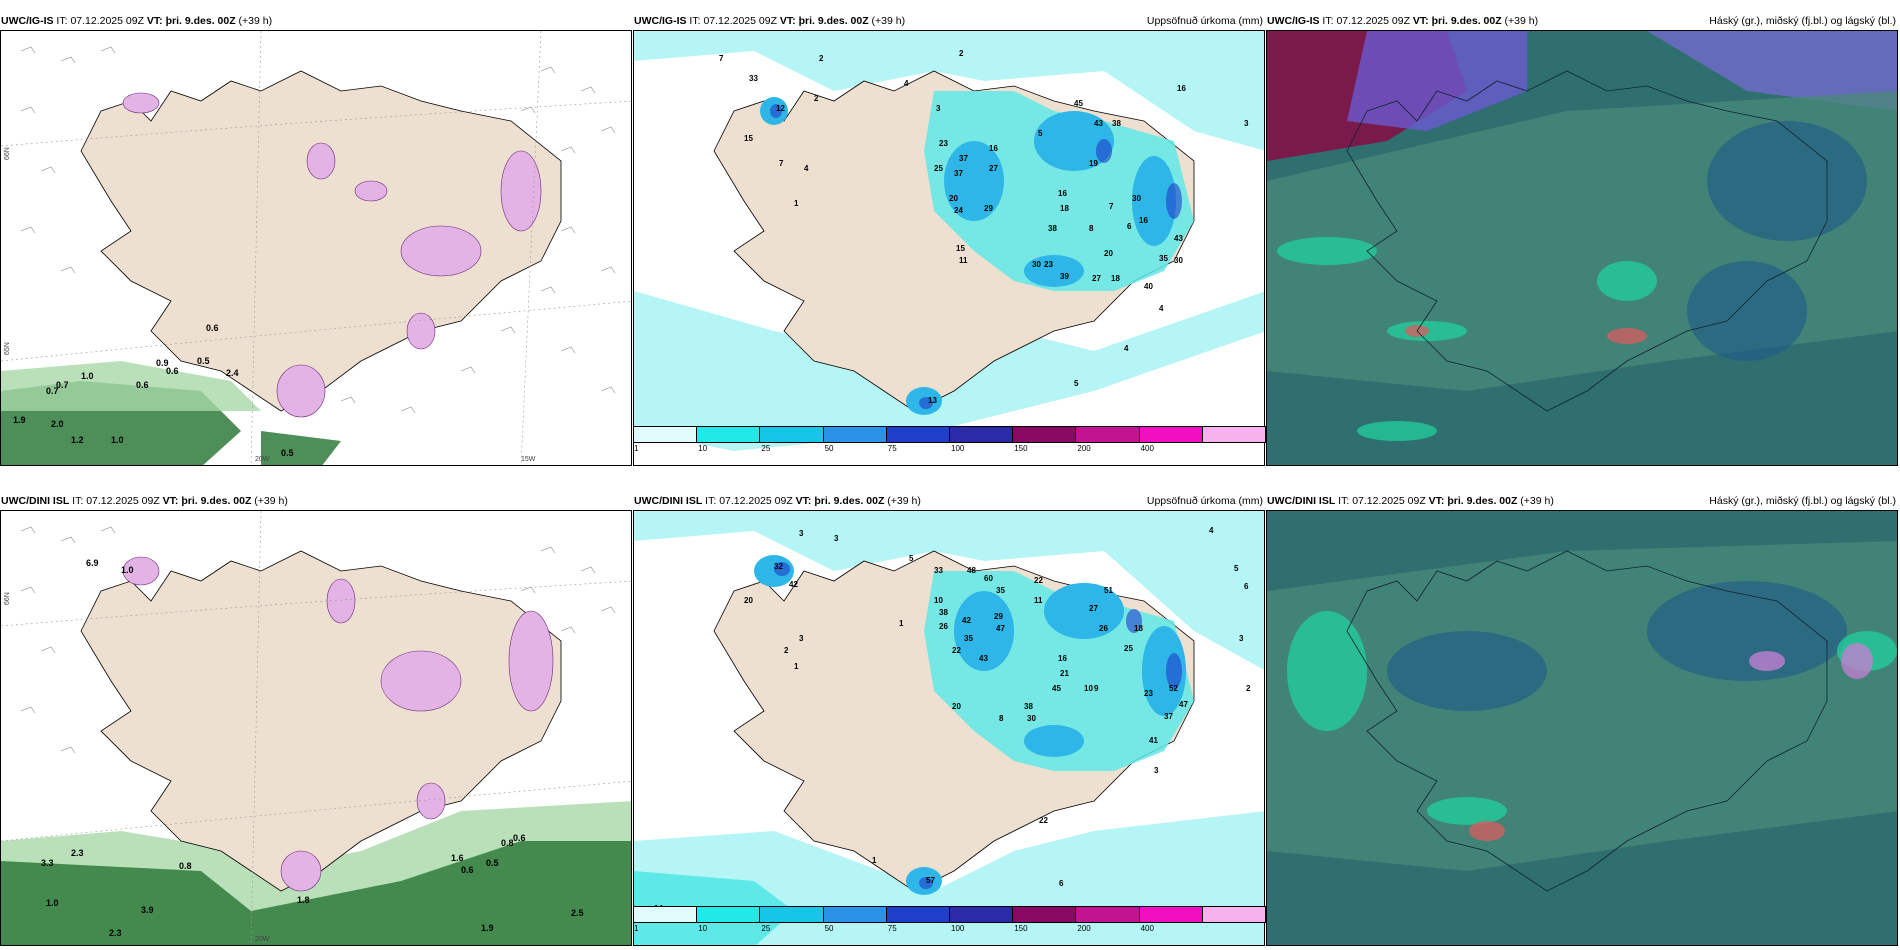  What do you see at coordinates (232, 373) in the screenshot?
I see `svg-text: 2.4` at bounding box center [232, 373].